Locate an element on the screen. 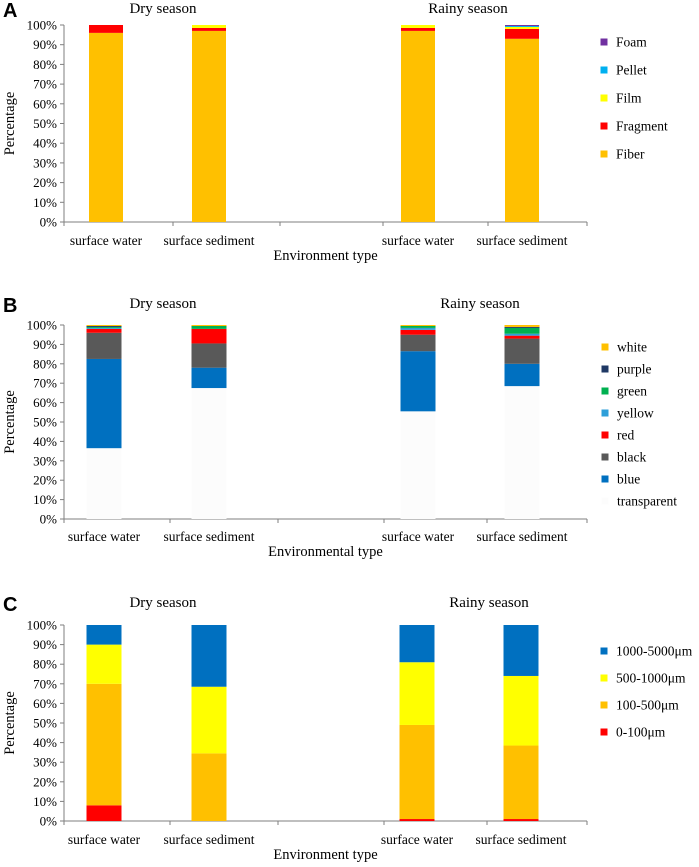 The height and width of the screenshot is (867, 699). legend-label: red is located at coordinates (625, 435).